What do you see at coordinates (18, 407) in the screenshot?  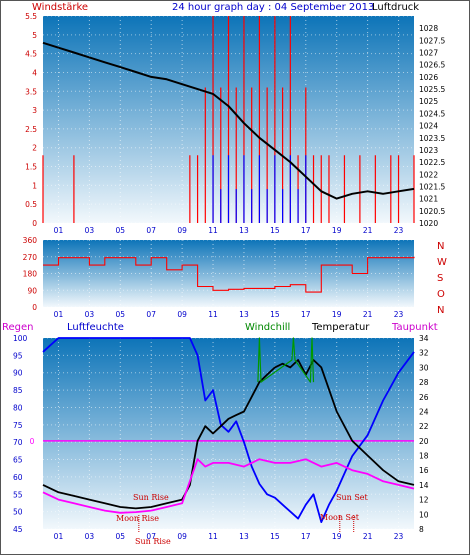 I see `humidity-y-tick: 80` at bounding box center [18, 407].